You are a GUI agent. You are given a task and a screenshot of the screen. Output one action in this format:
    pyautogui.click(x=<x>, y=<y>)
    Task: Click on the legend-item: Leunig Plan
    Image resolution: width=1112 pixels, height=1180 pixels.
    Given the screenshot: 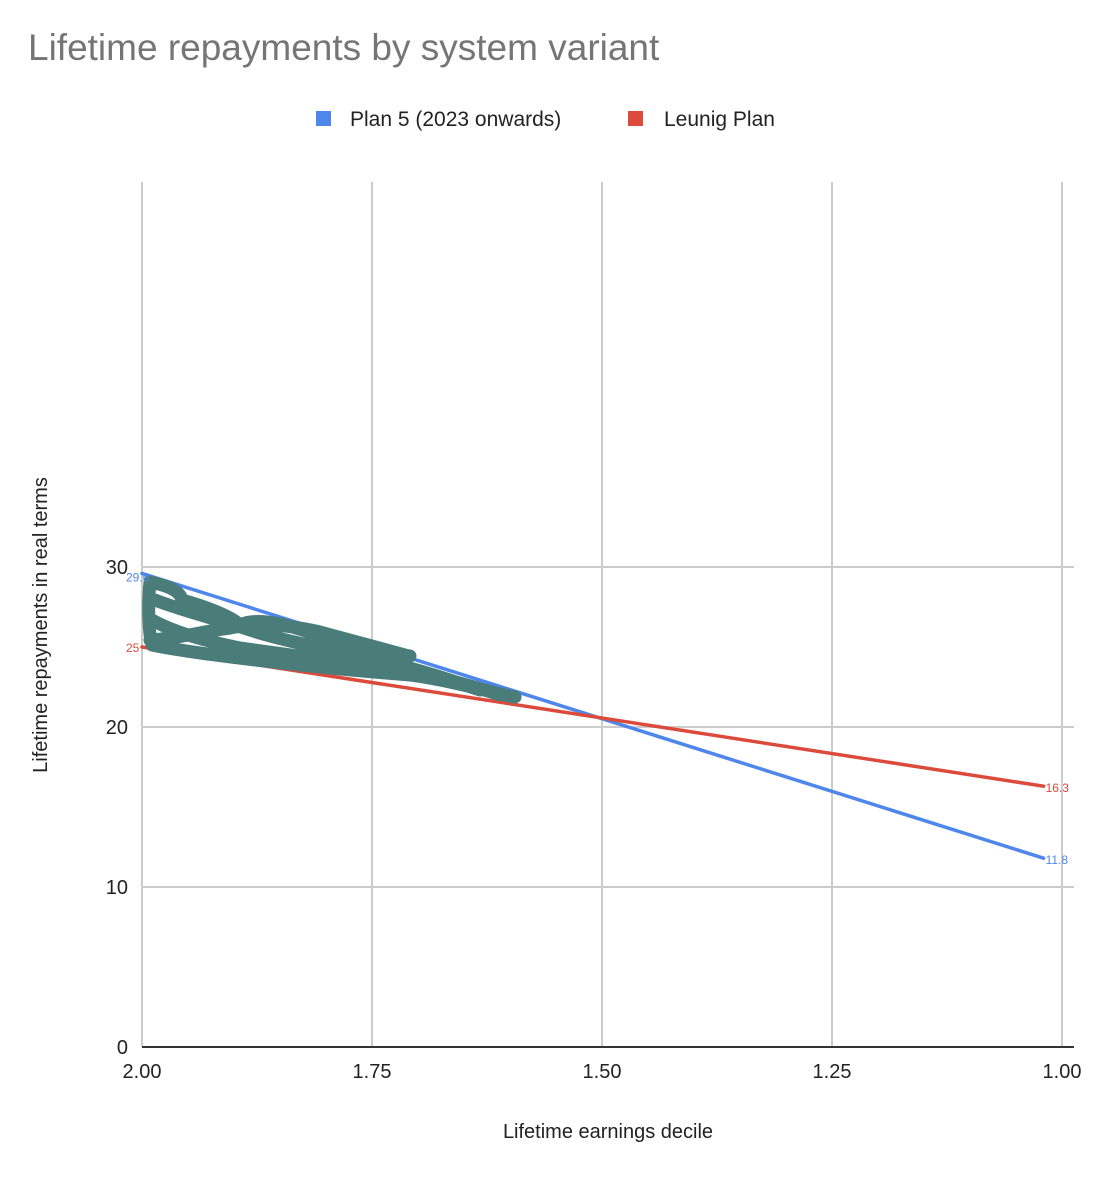 What is the action you would take?
    pyautogui.click(x=701, y=119)
    